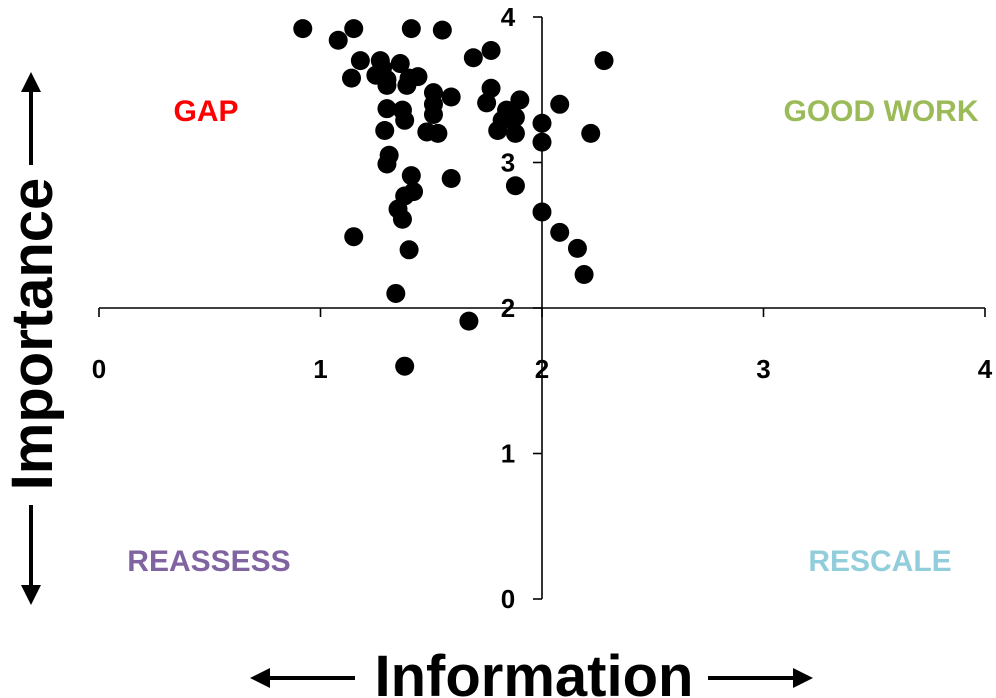  What do you see at coordinates (508, 163) in the screenshot?
I see `y-tick-label: 3` at bounding box center [508, 163].